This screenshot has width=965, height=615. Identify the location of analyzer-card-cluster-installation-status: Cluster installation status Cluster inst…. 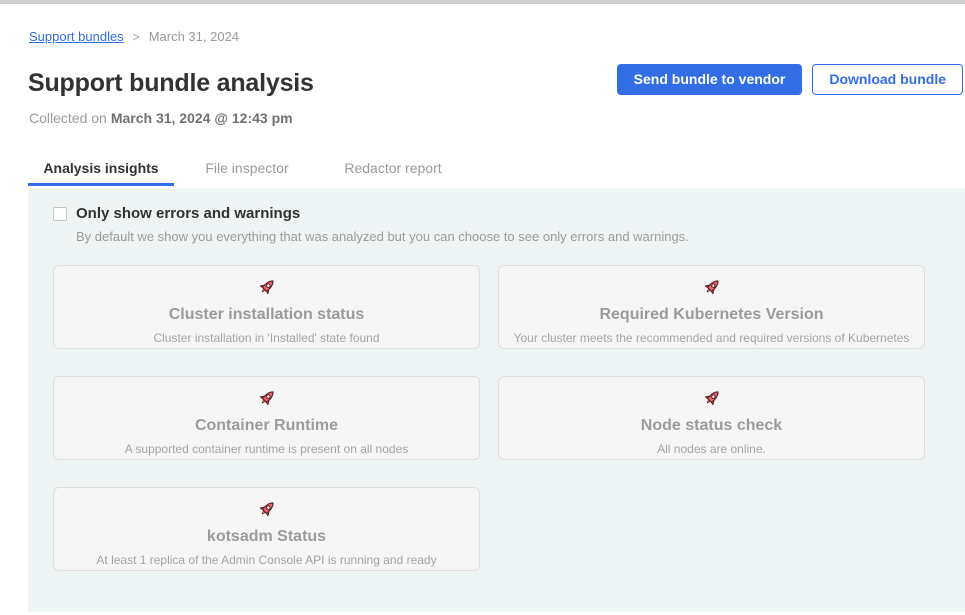
(266, 307).